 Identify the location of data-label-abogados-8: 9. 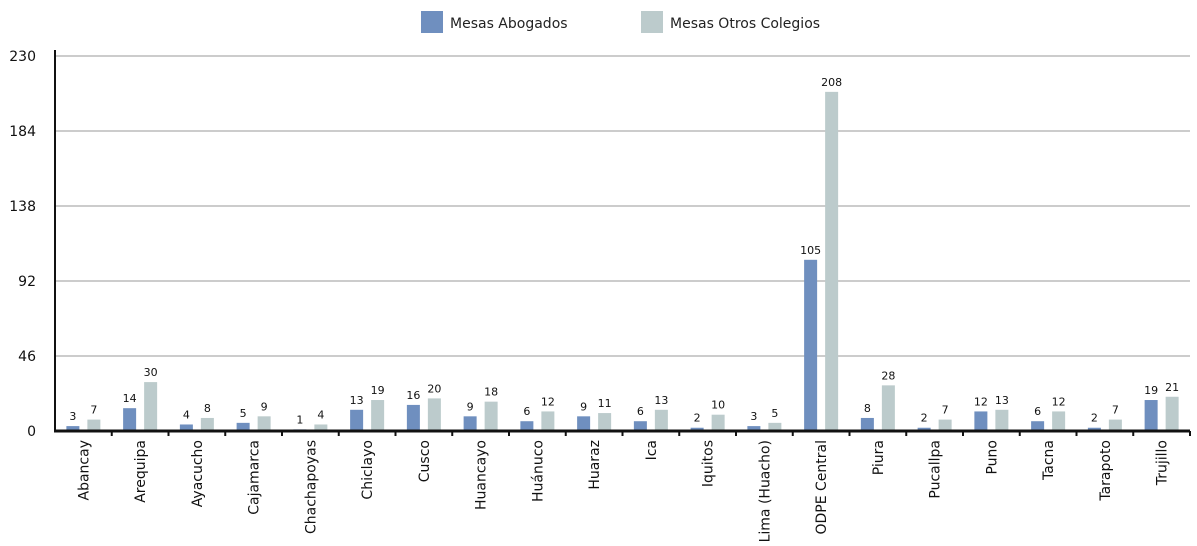
(470, 406).